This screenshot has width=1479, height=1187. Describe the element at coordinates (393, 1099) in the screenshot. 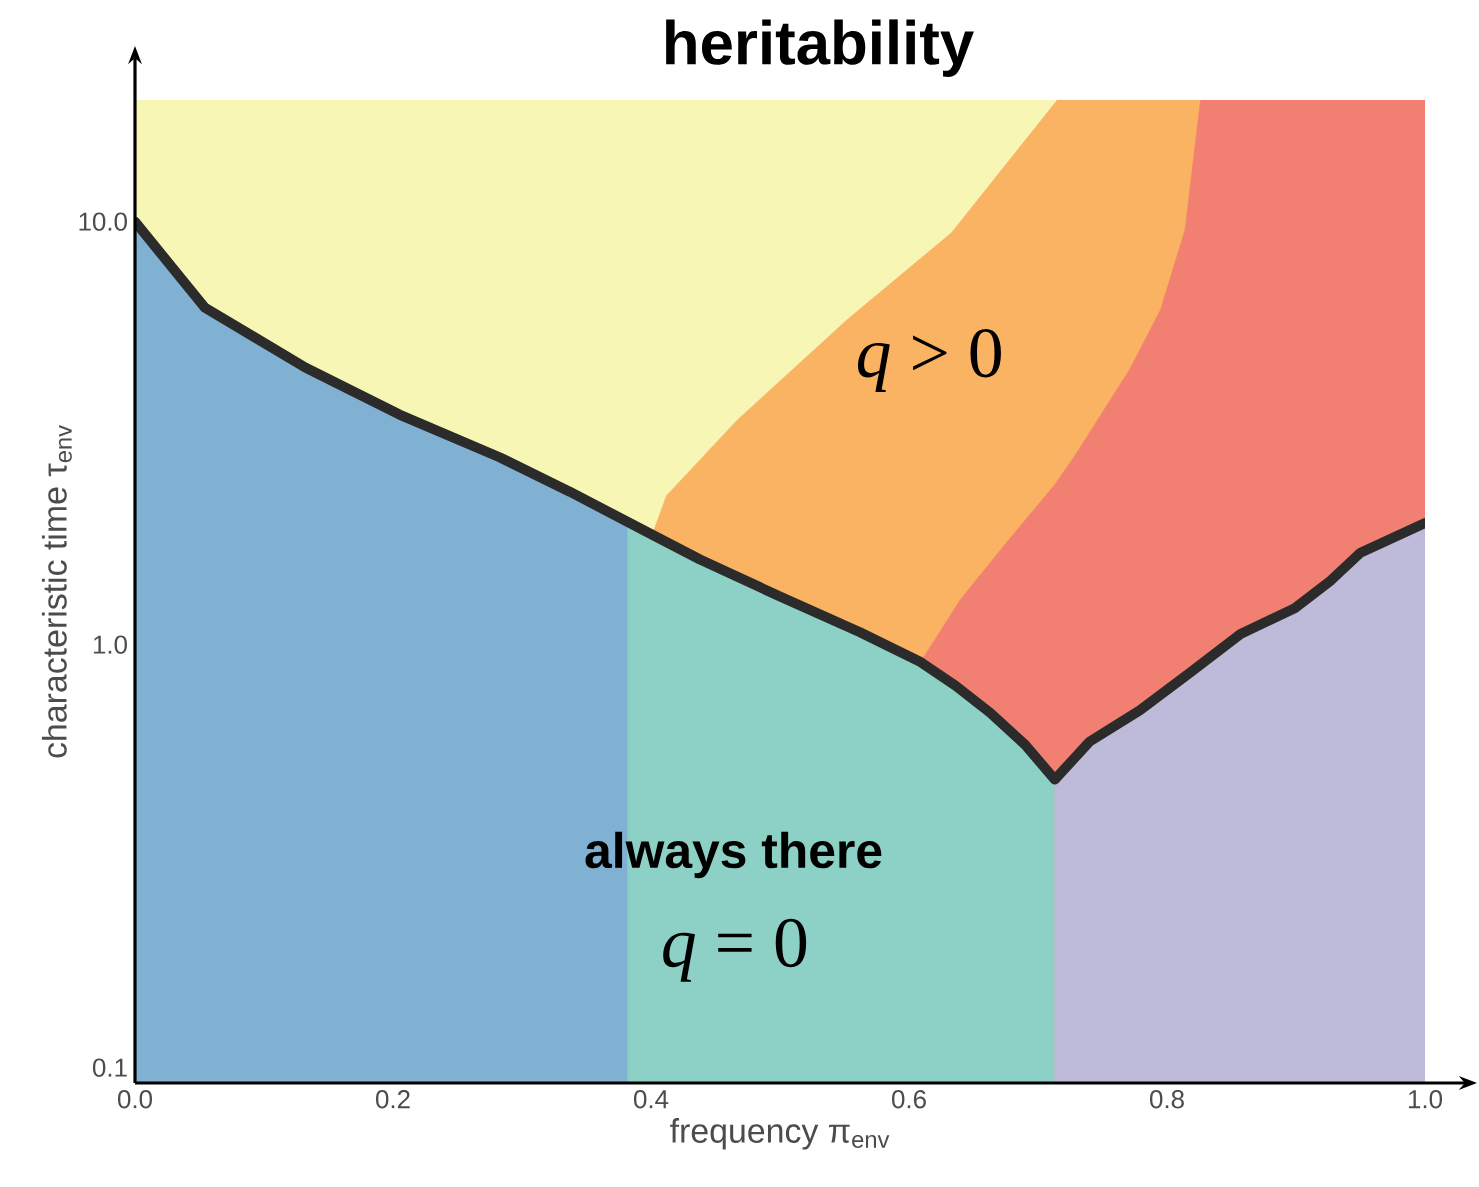

I see `x-tick-label: 0.2` at that location.